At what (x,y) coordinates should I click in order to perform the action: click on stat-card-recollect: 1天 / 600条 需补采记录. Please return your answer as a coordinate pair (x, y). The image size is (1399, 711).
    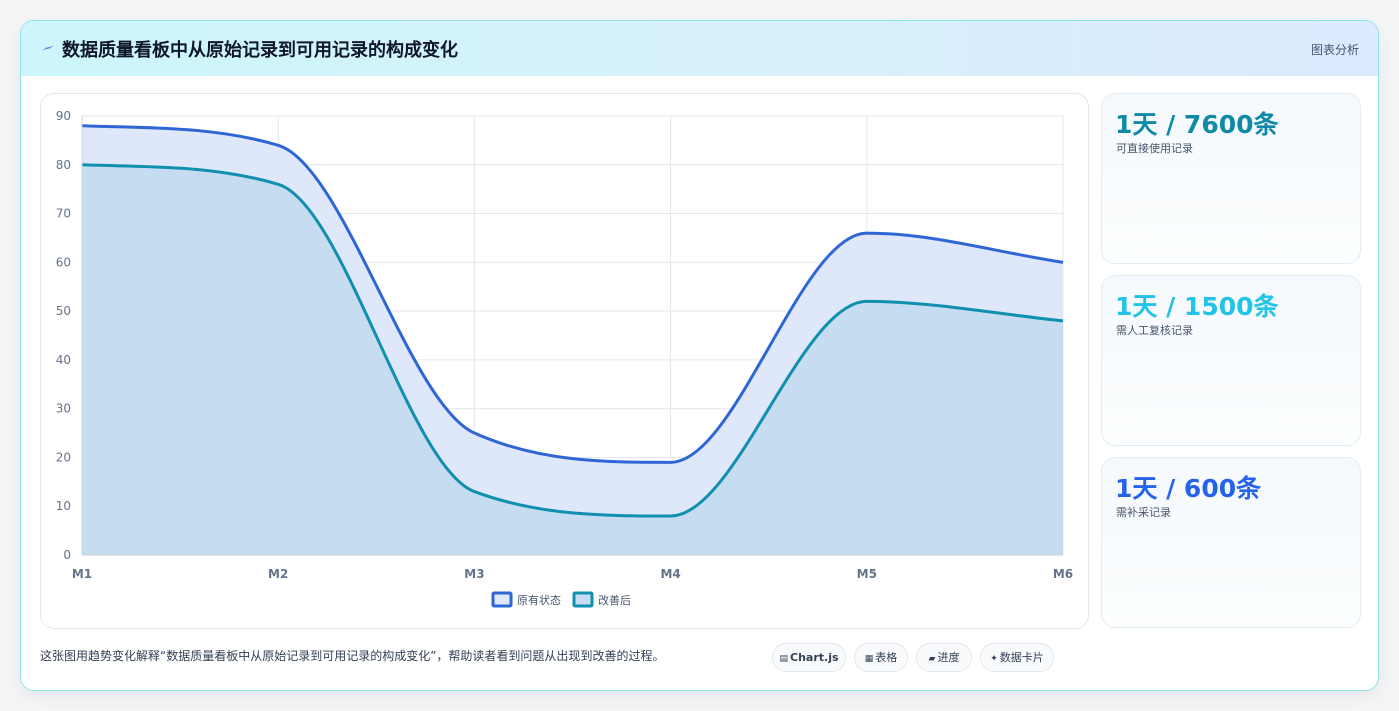
    Looking at the image, I should click on (1231, 542).